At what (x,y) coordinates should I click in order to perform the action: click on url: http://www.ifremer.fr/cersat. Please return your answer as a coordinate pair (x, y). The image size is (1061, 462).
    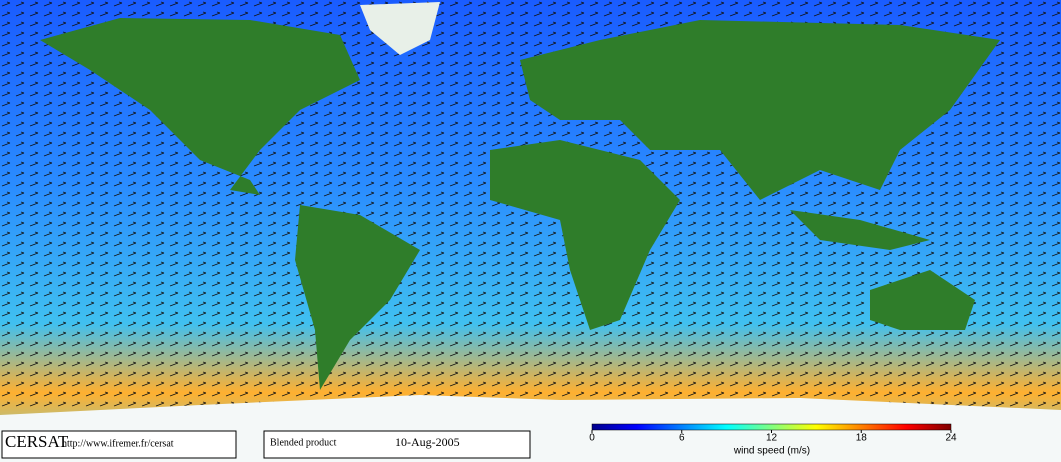
    Looking at the image, I should click on (118, 443).